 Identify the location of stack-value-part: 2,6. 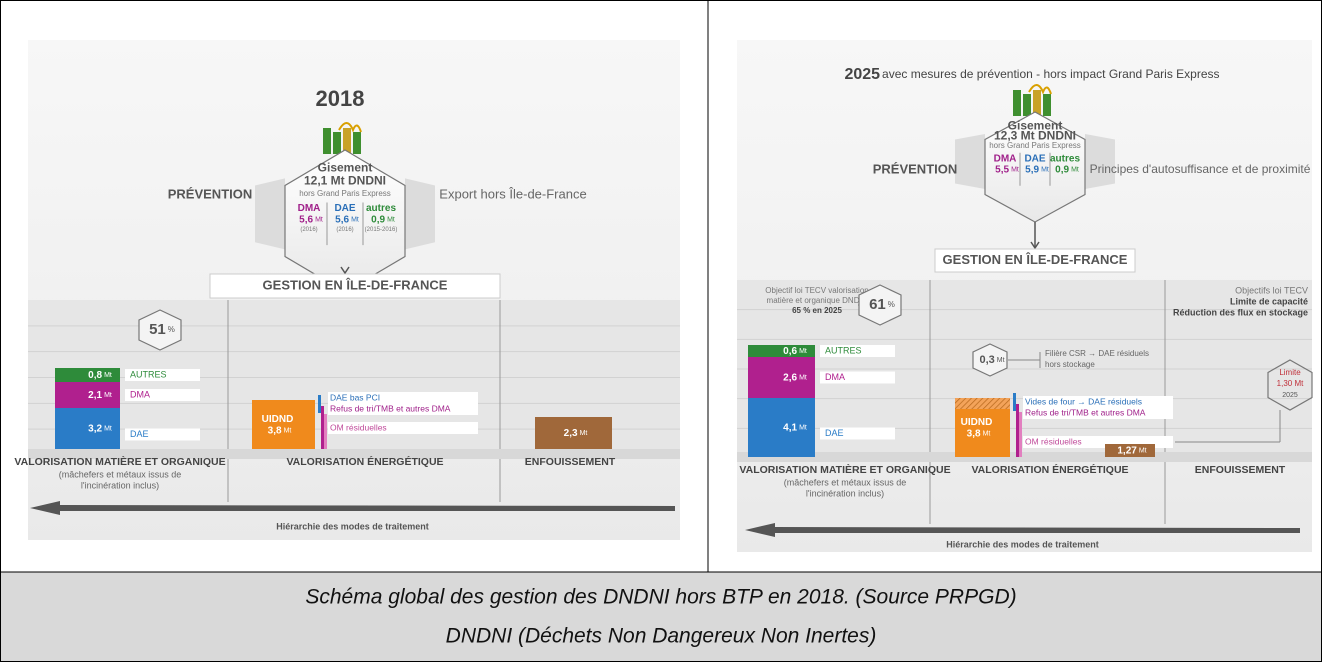
(790, 377).